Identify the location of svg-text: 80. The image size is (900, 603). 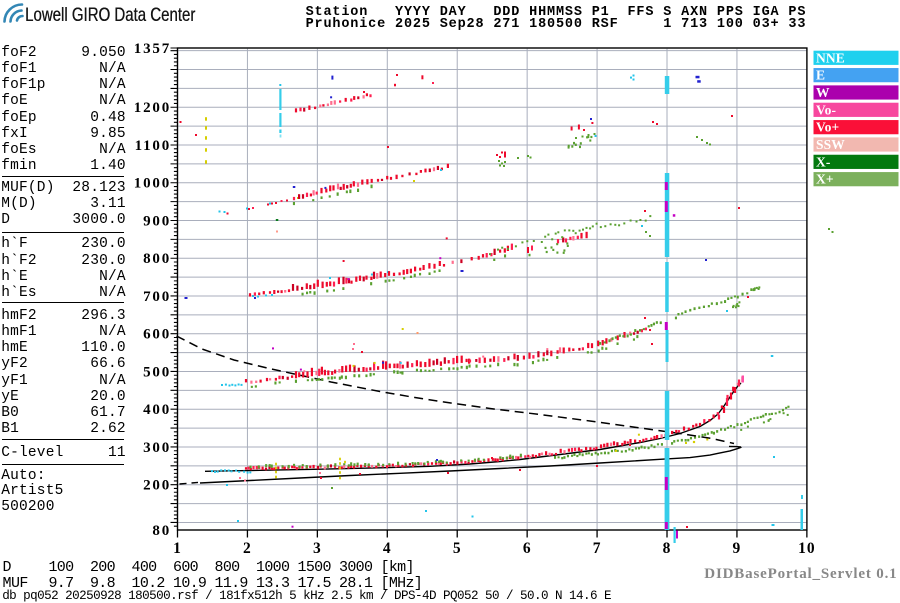
(161, 531).